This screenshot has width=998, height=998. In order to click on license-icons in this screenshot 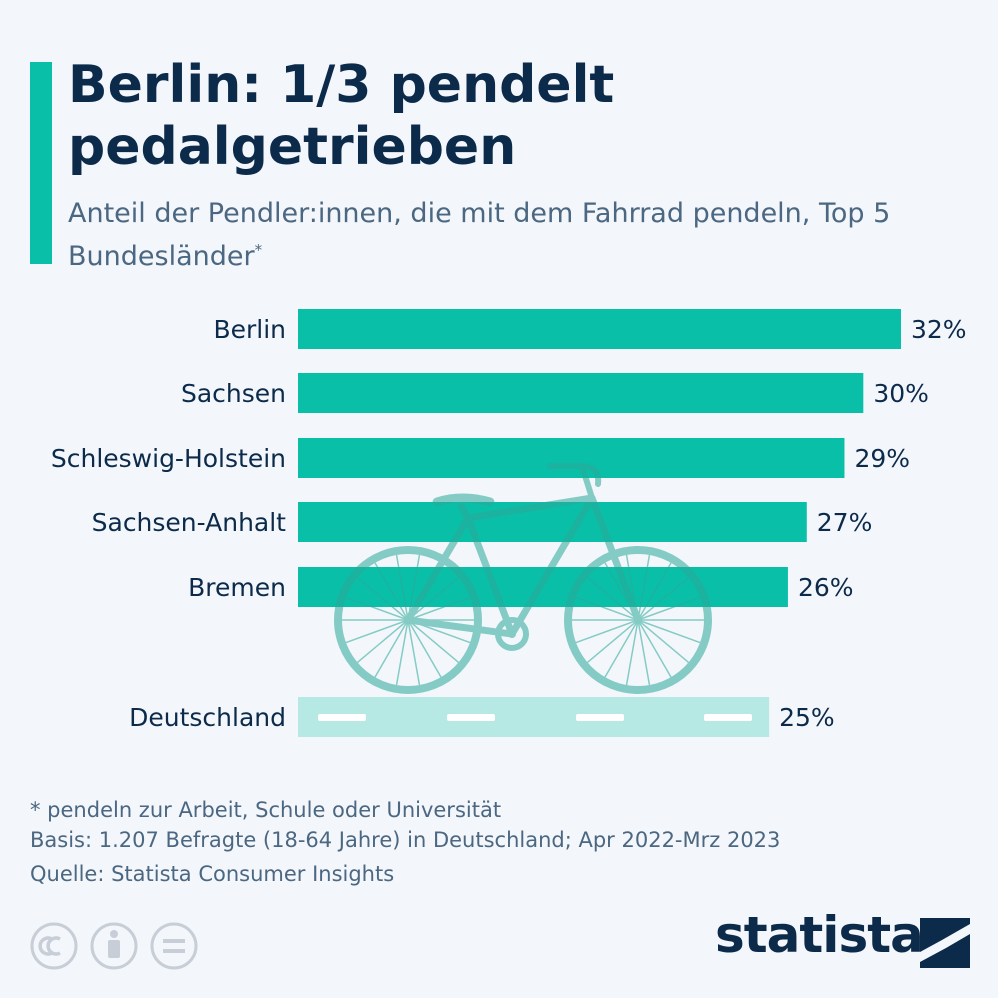, I will do `click(114, 946)`.